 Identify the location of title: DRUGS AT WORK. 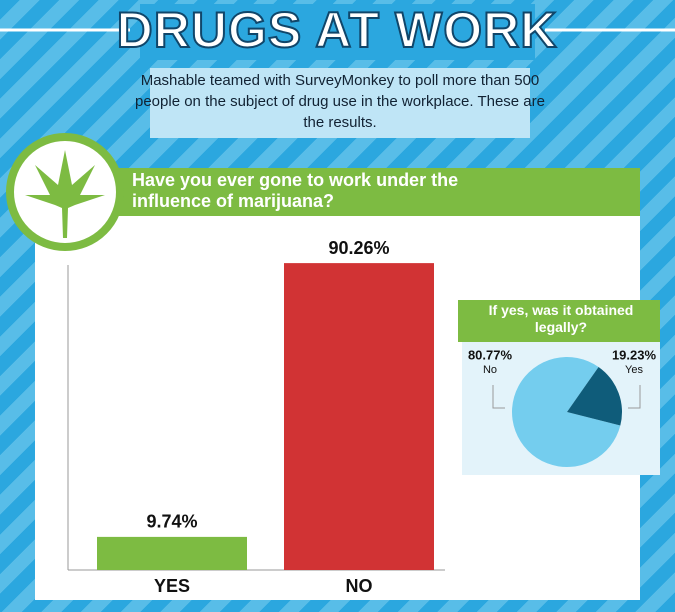
(337, 30).